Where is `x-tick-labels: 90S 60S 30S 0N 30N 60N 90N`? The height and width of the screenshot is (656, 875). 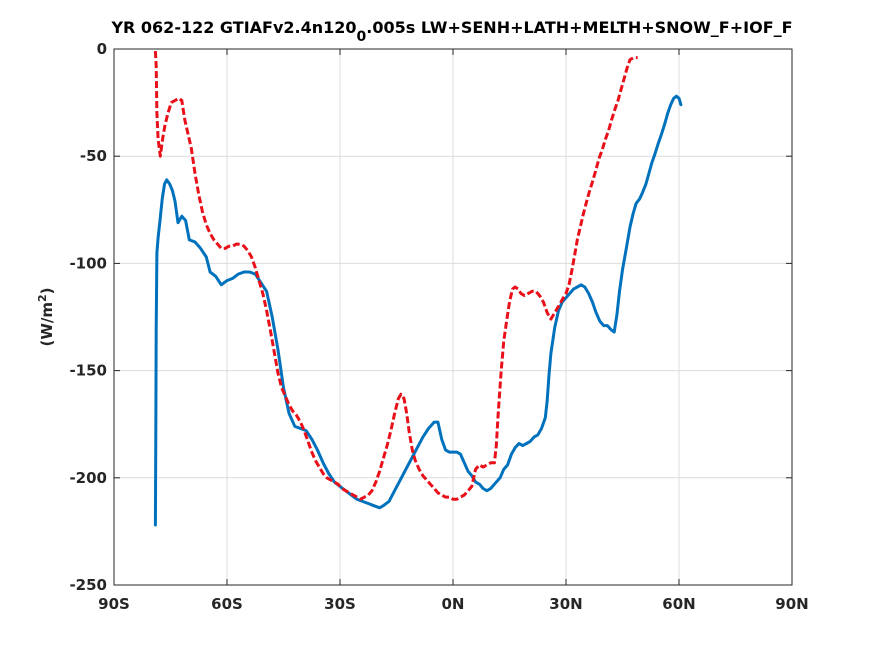 x-tick-labels: 90S 60S 30S 0N 30N 60N 90N is located at coordinates (453, 604).